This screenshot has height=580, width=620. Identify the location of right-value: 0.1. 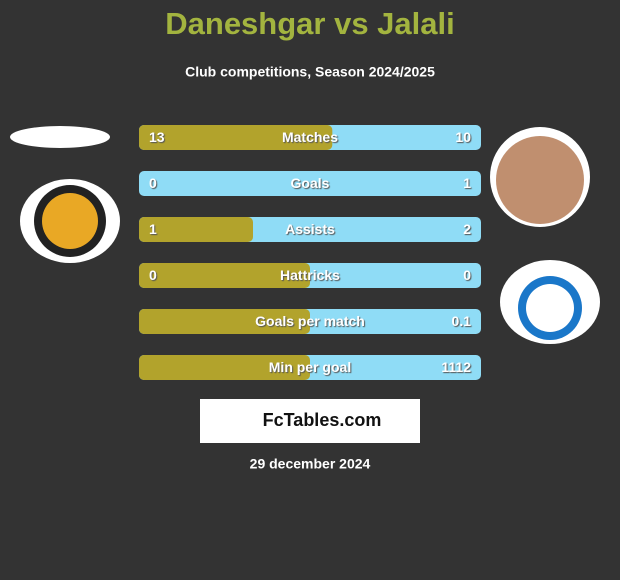
(462, 321).